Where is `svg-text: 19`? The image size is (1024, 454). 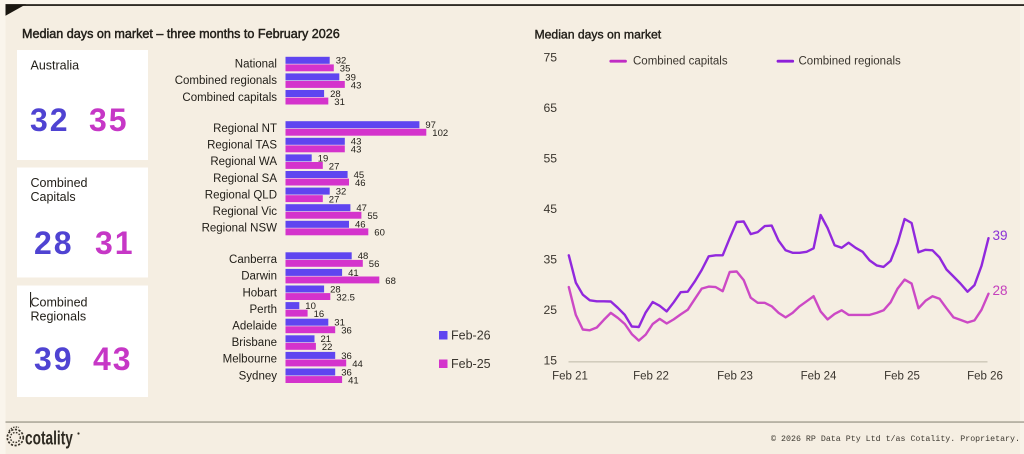 svg-text: 19 is located at coordinates (323, 158).